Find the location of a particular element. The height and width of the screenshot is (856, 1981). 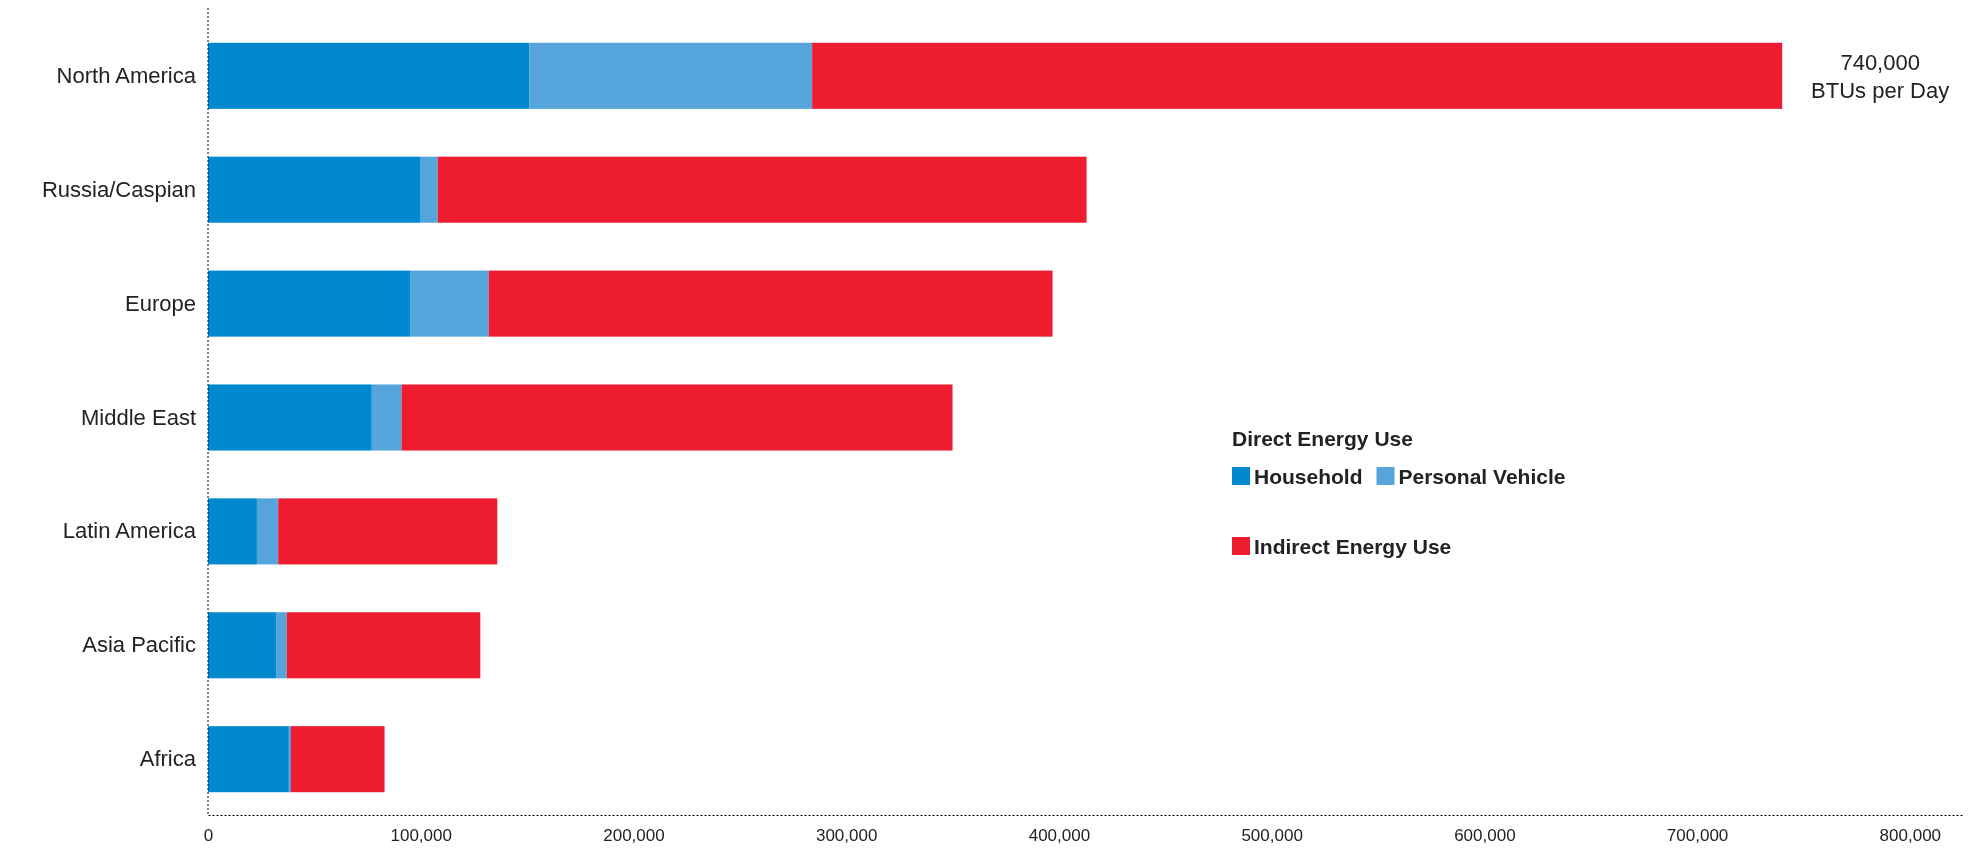

y-tick-label: Middle East is located at coordinates (138, 417).